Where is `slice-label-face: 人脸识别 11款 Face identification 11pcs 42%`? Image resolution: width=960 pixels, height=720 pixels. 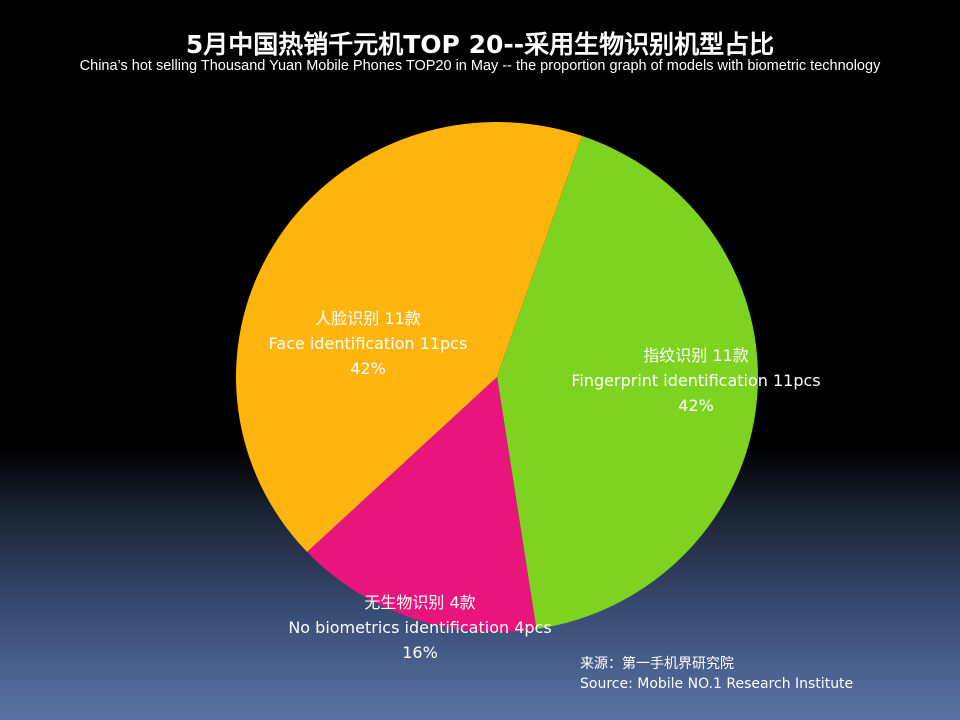 slice-label-face: 人脸识别 11款 Face identification 11pcs 42% is located at coordinates (368, 343).